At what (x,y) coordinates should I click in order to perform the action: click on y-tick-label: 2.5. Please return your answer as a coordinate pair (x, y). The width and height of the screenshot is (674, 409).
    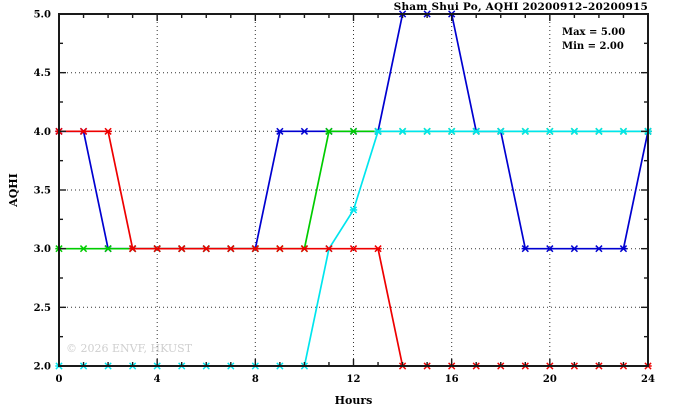
    Looking at the image, I should click on (42, 308).